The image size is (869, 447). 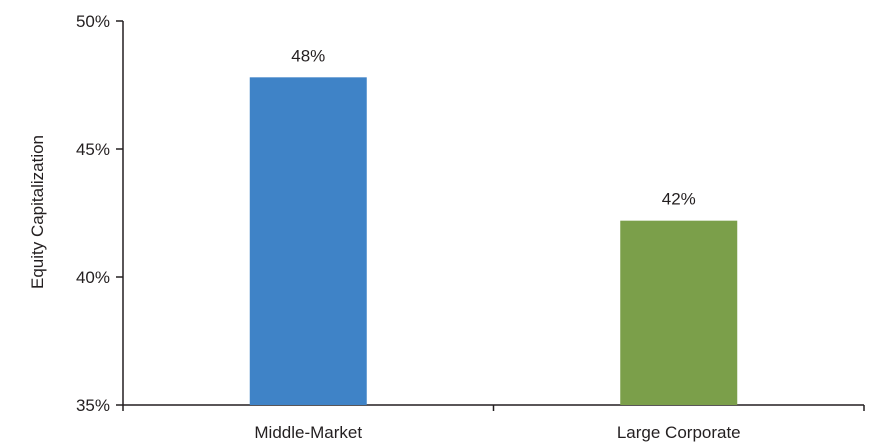 What do you see at coordinates (93, 21) in the screenshot?
I see `y-tick-label: 50%` at bounding box center [93, 21].